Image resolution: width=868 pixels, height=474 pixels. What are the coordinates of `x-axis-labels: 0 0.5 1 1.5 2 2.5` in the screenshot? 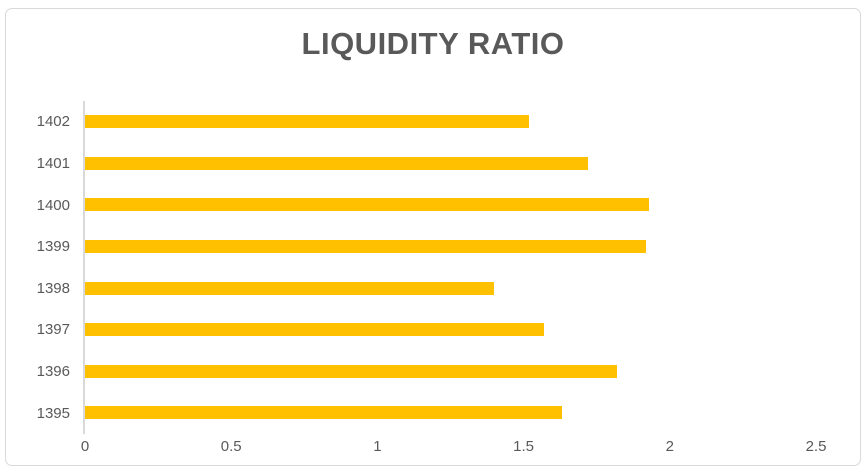 It's located at (454, 449).